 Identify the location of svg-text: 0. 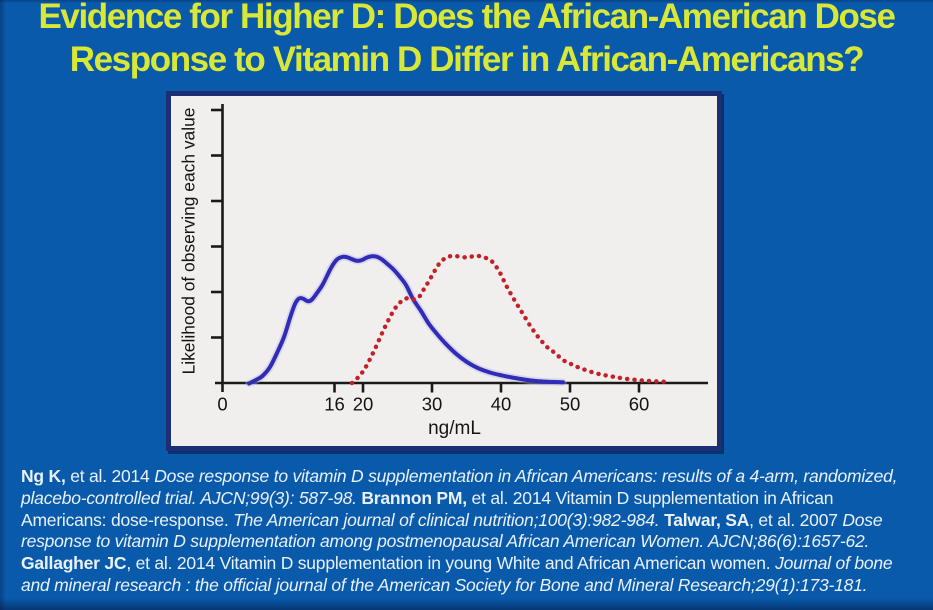
(222, 404).